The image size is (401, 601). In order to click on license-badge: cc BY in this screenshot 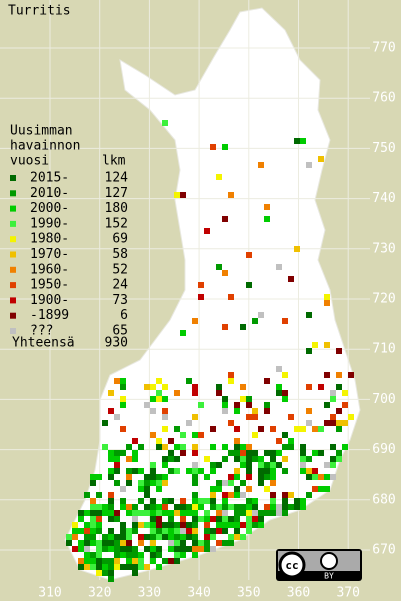, I will do `click(319, 565)`.